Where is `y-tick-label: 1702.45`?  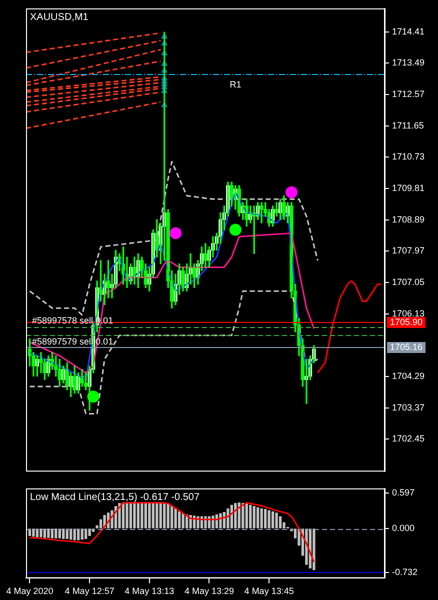
y-tick-label: 1702.45 is located at coordinates (408, 439).